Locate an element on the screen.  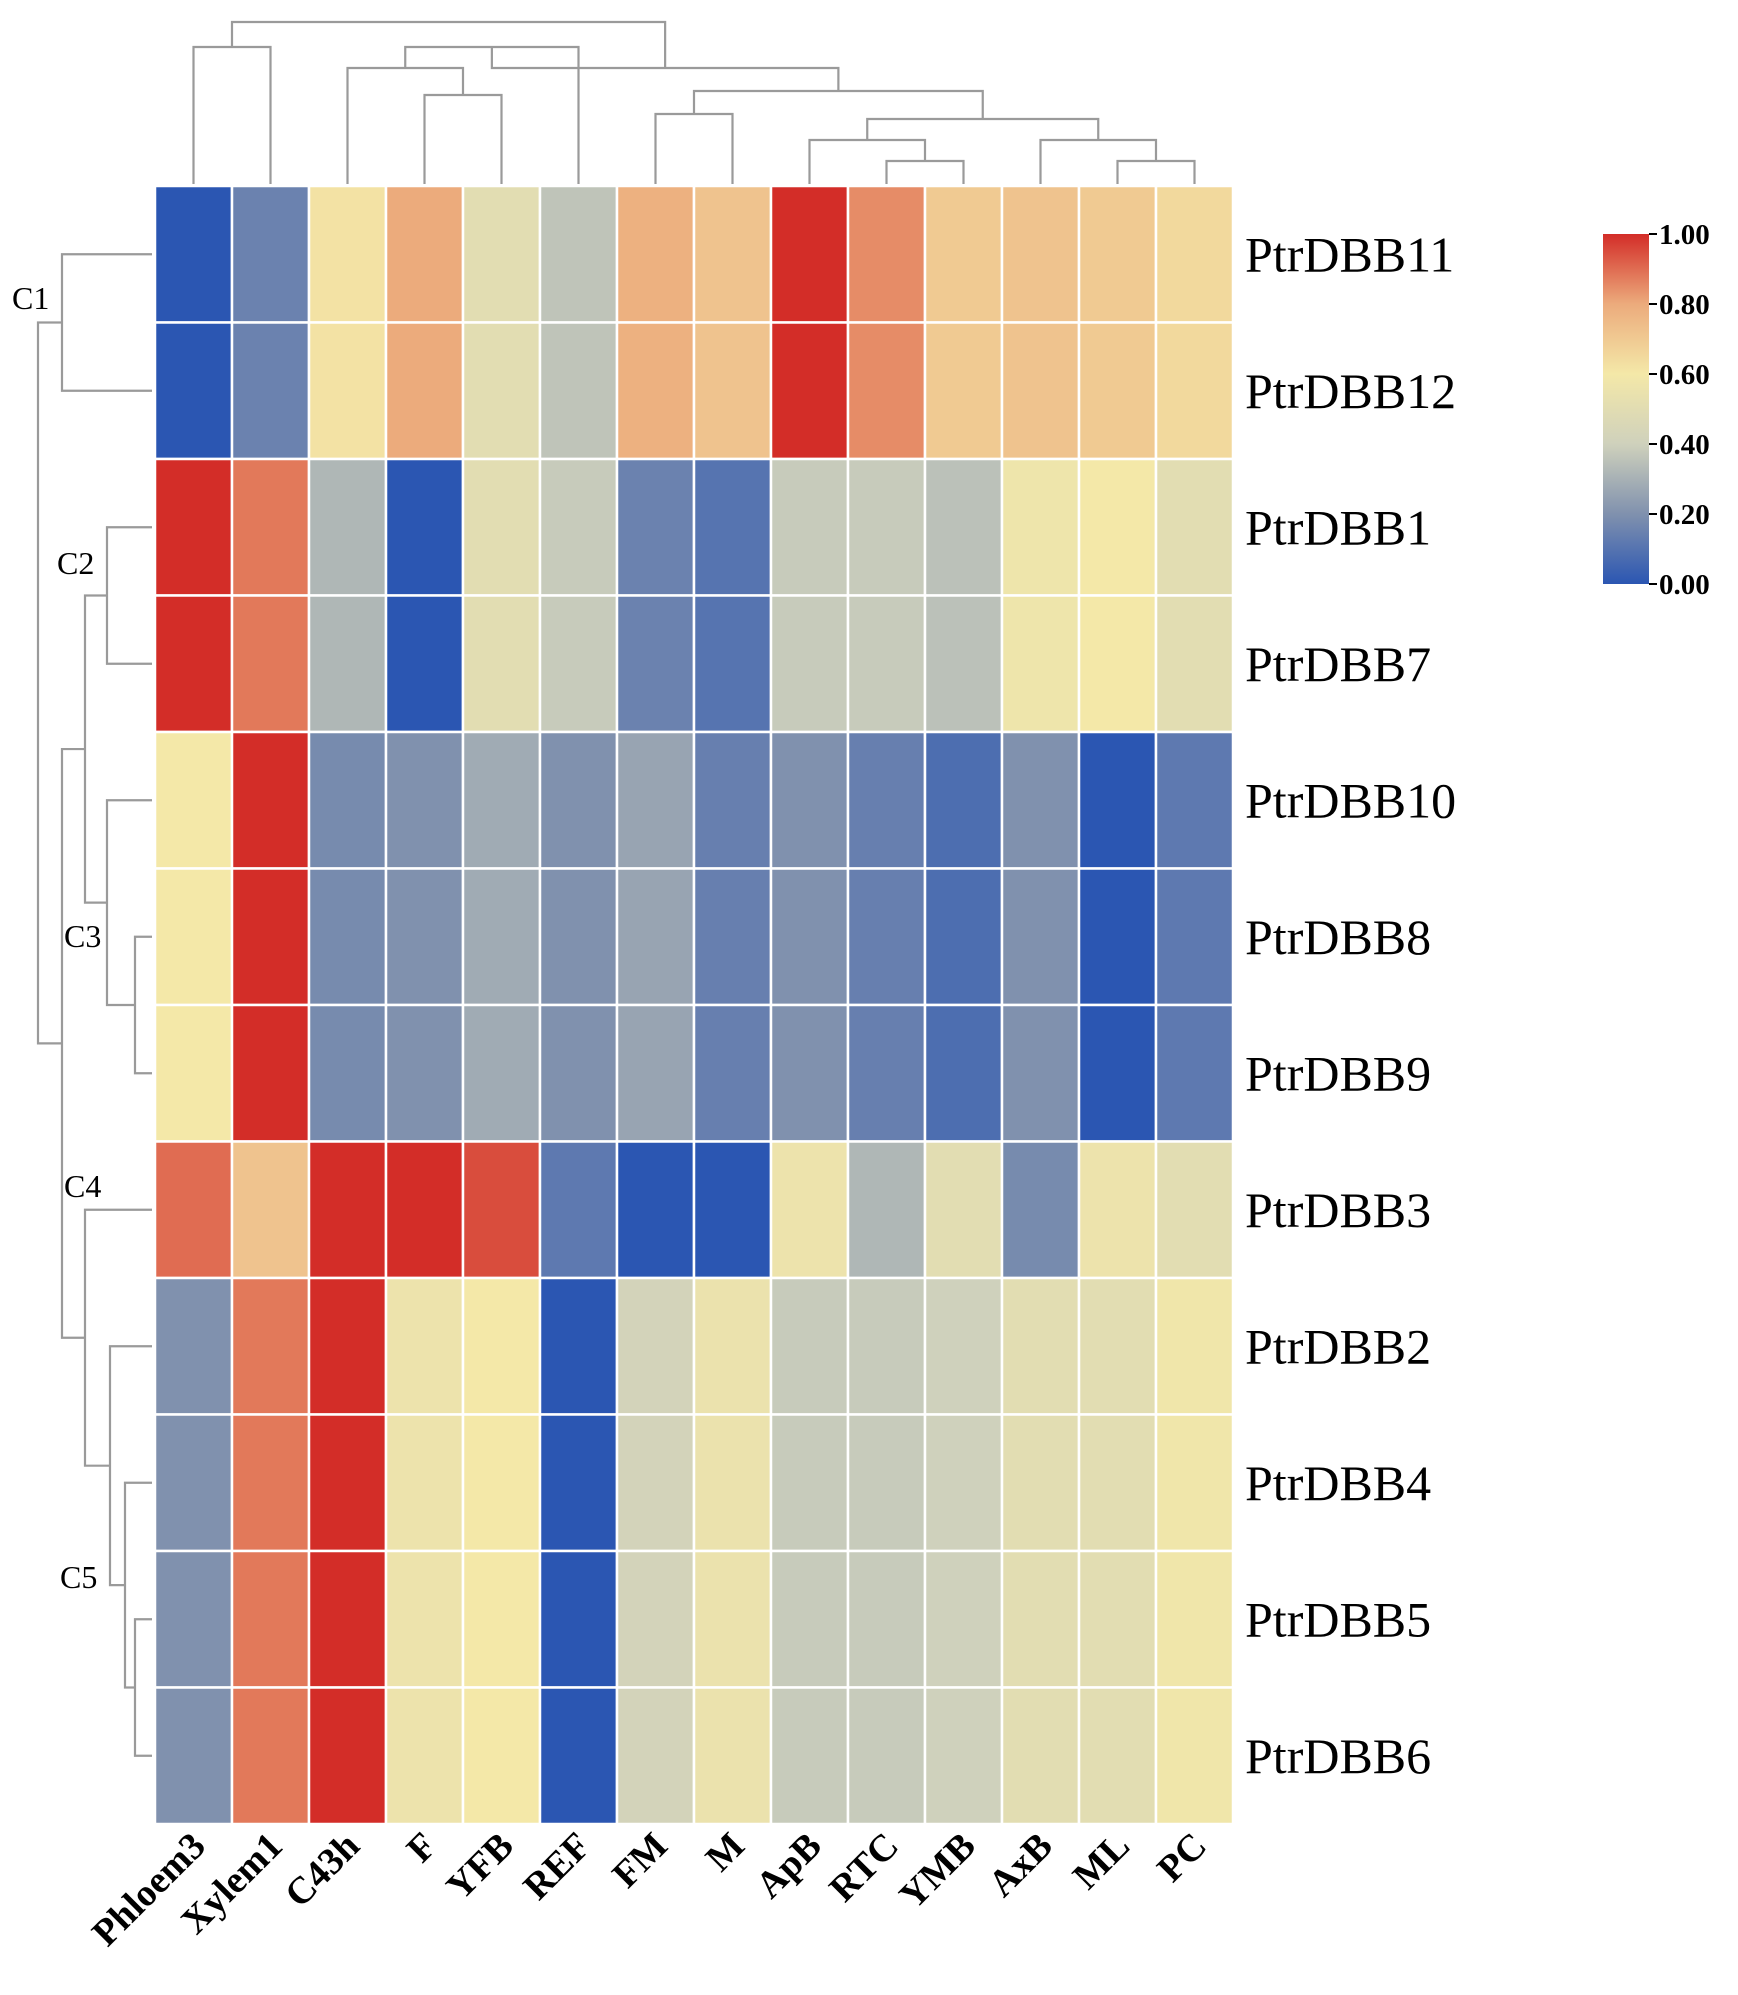
colorbar-tick-label: 1.00 is located at coordinates (1684, 235).